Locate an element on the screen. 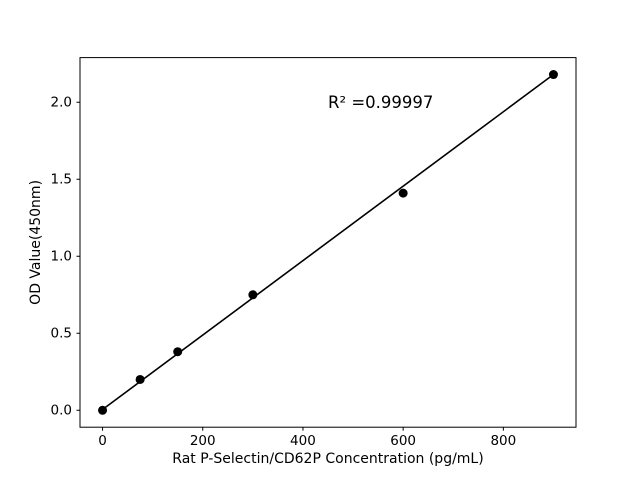  x-tick-label: 0 is located at coordinates (102, 441).